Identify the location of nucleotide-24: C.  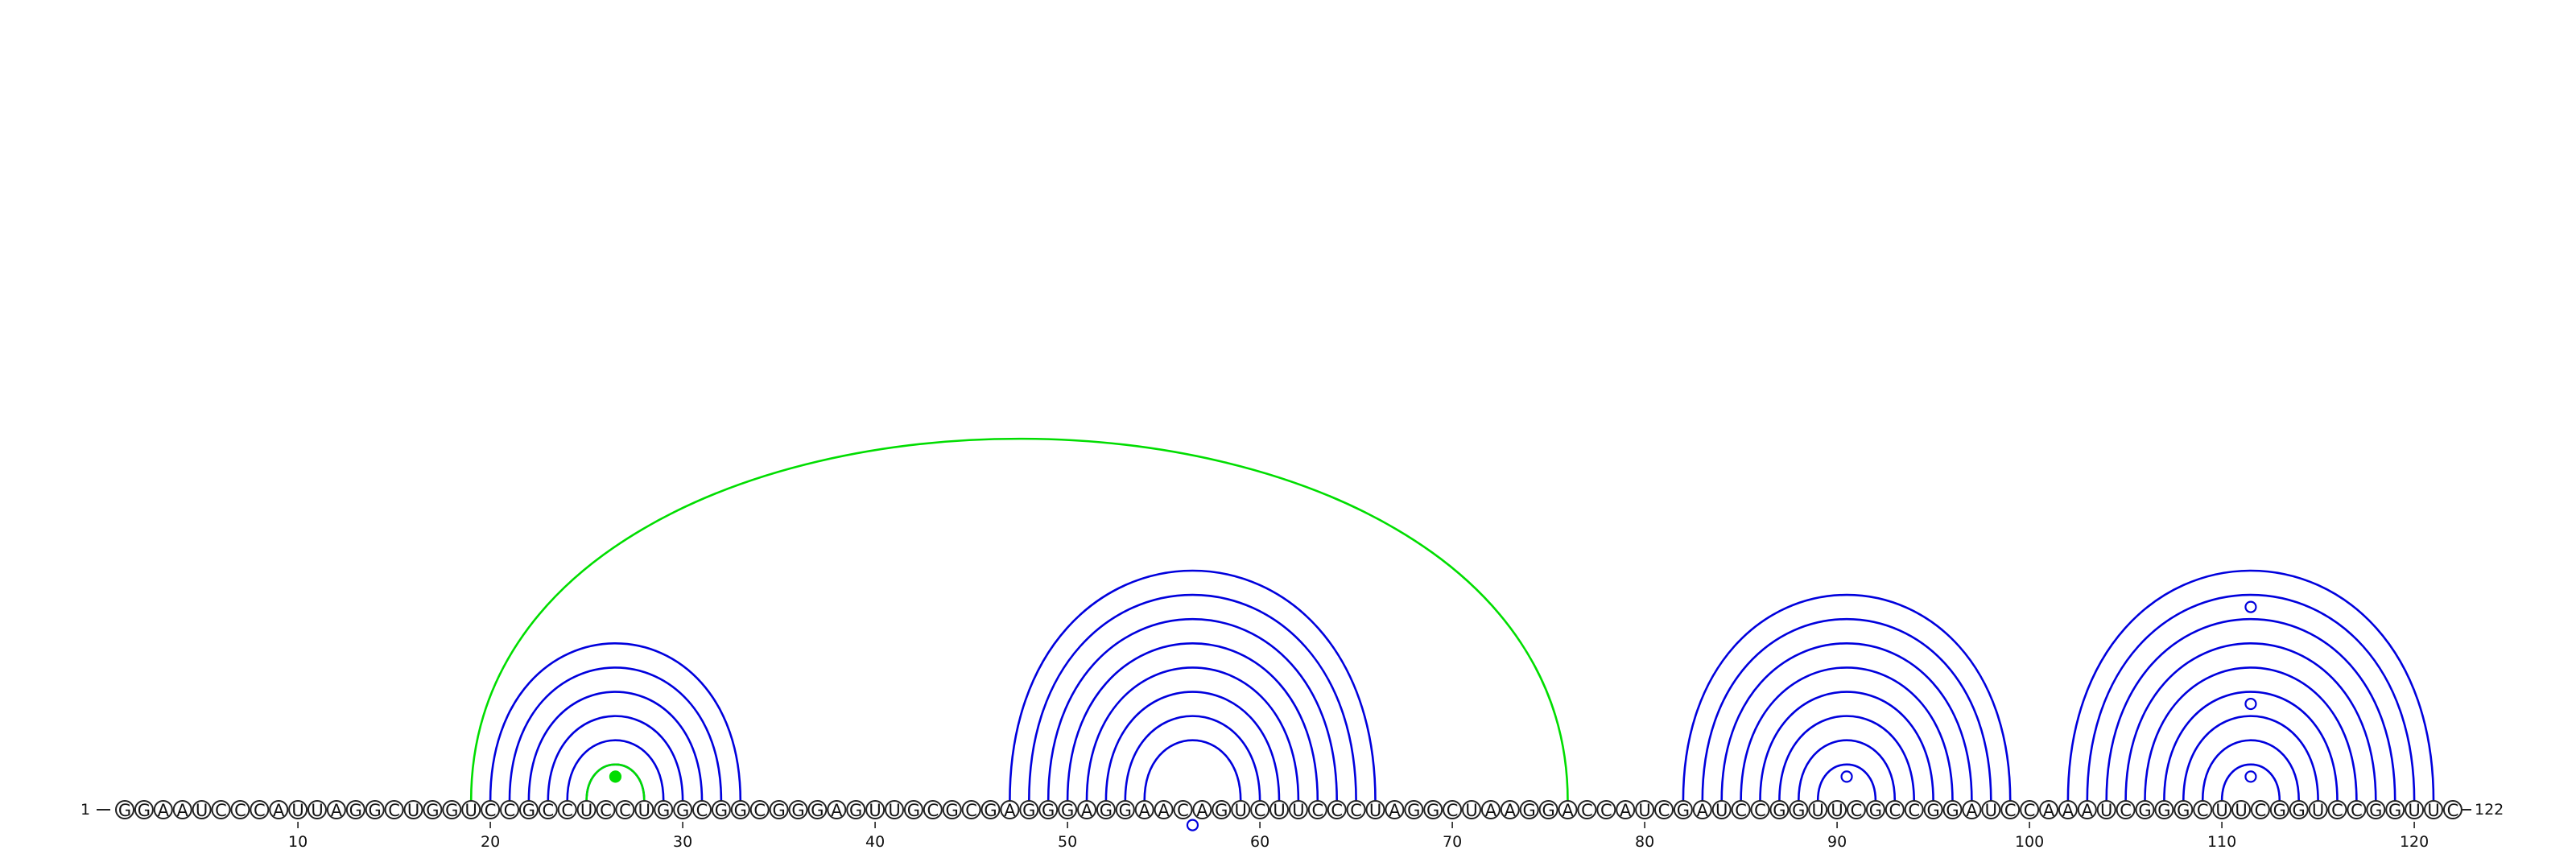
(567, 810).